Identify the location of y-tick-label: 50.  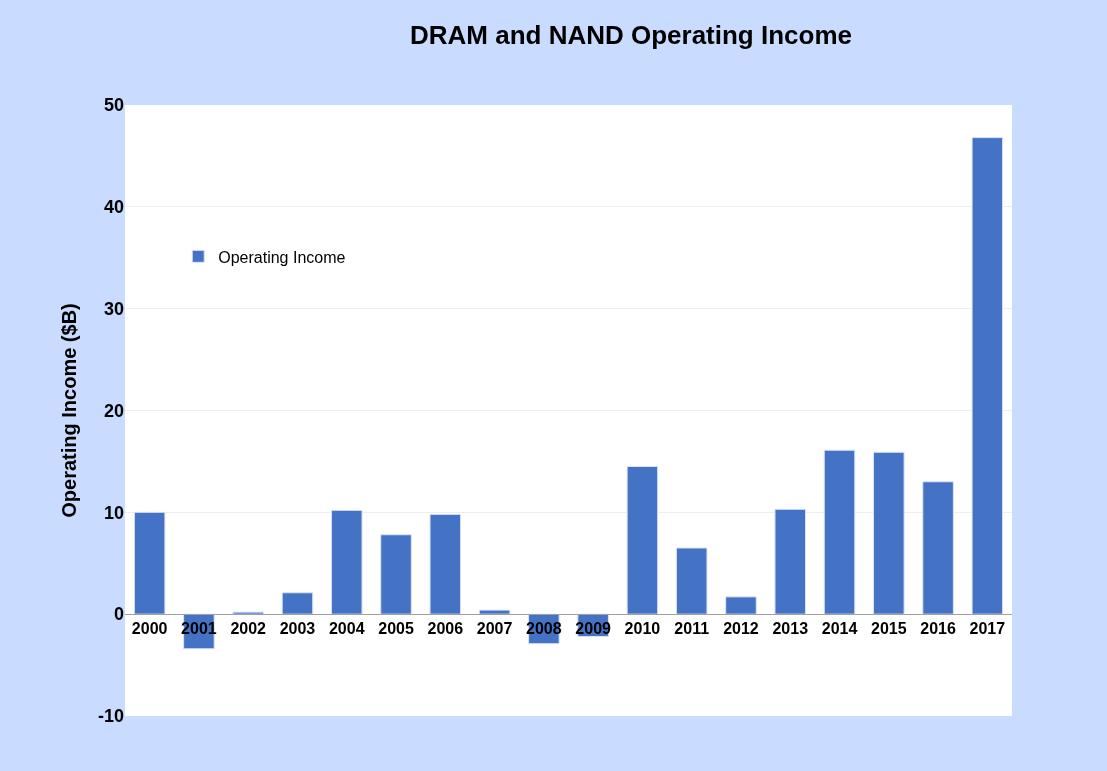
(113, 105).